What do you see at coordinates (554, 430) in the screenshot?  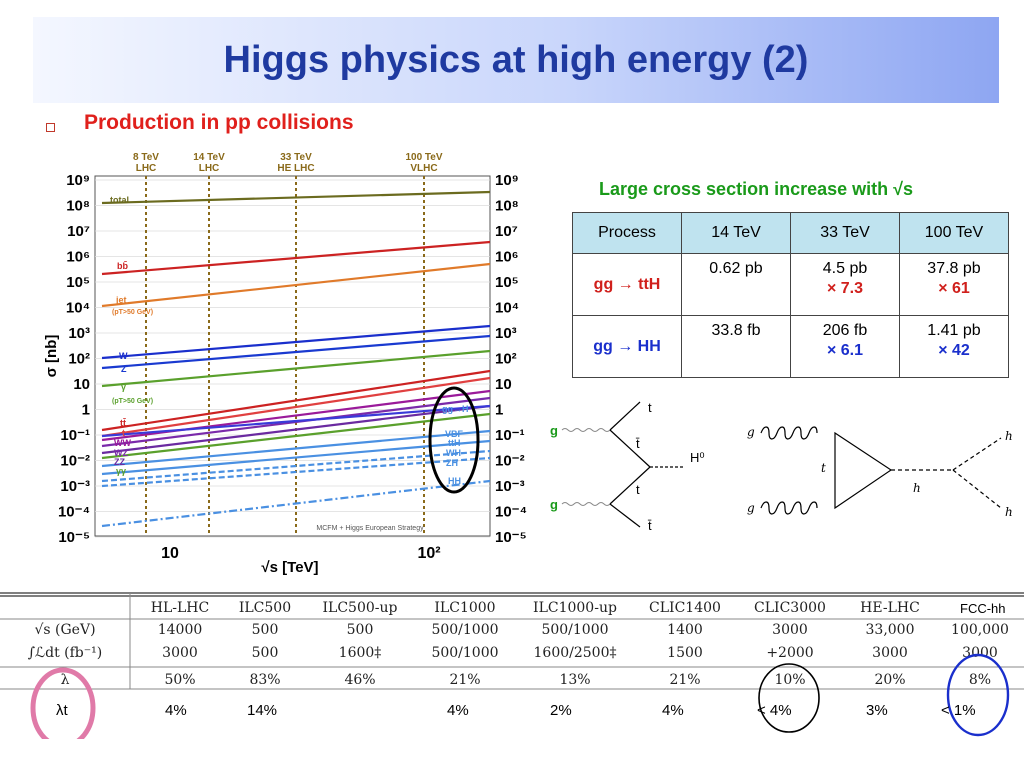 I see `label-g-top: g` at bounding box center [554, 430].